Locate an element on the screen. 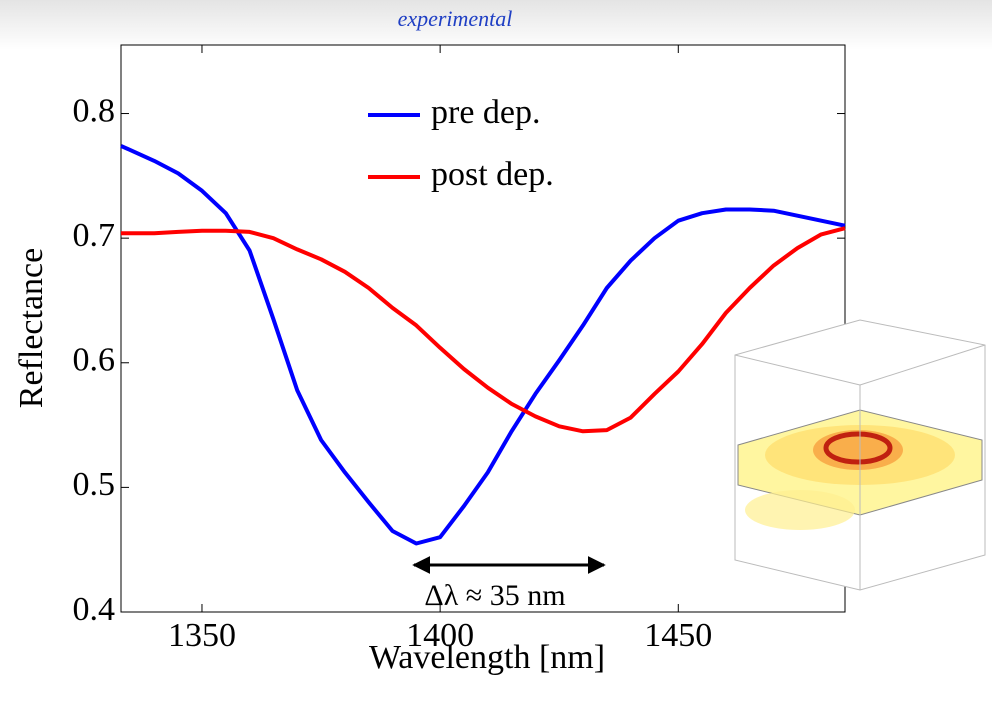 The height and width of the screenshot is (701, 992). y-tick-label: 0.4 is located at coordinates (94, 609).